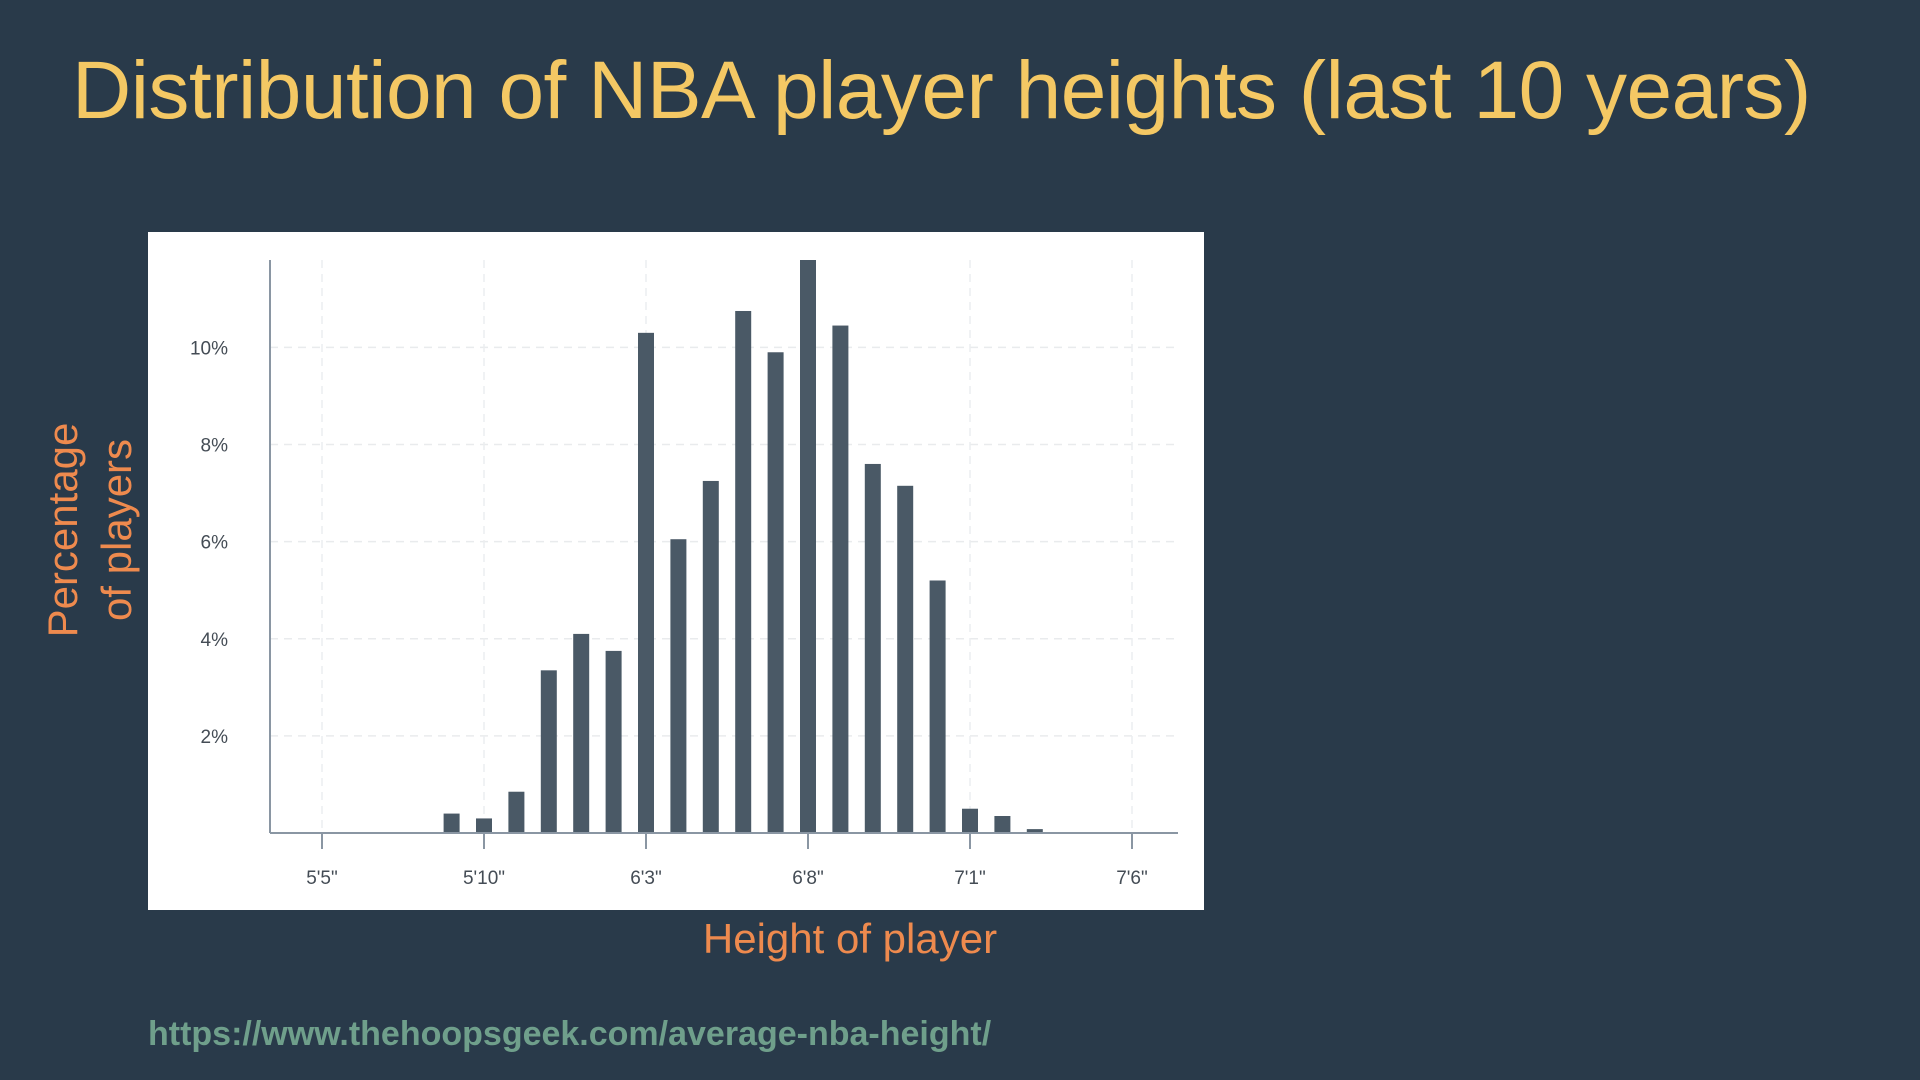 This screenshot has height=1080, width=1920. I want to click on y-tick-label: 2%, so click(215, 737).